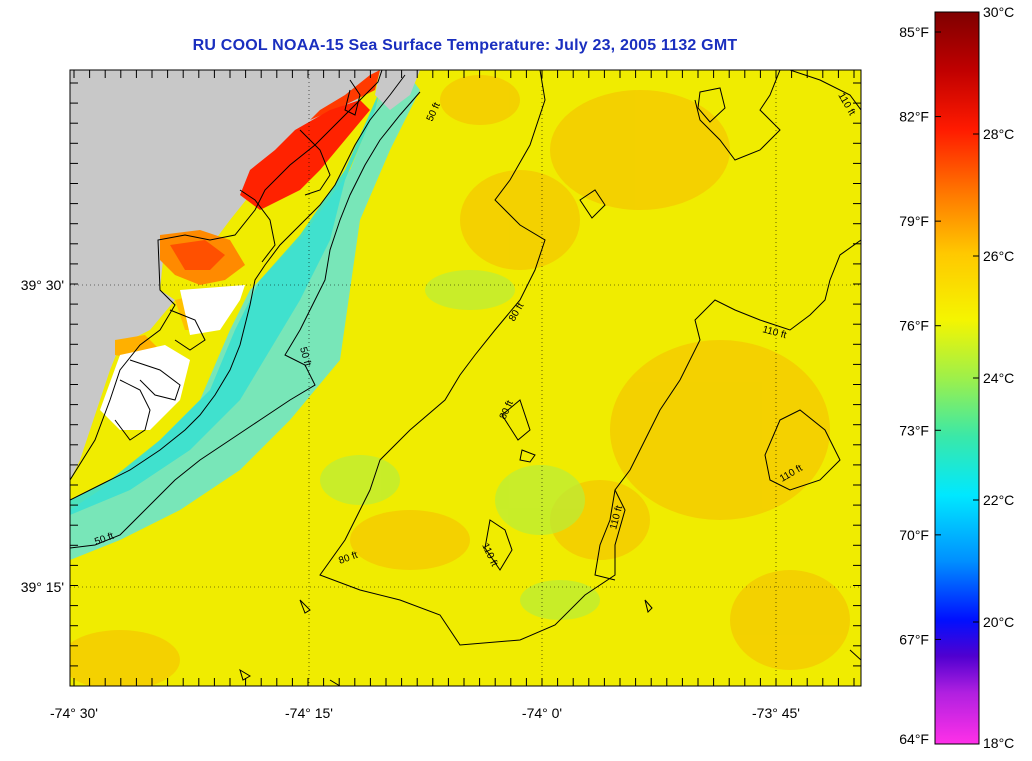 The width and height of the screenshot is (1032, 761). What do you see at coordinates (74, 713) in the screenshot?
I see `x-tick-label: -74° 30'` at bounding box center [74, 713].